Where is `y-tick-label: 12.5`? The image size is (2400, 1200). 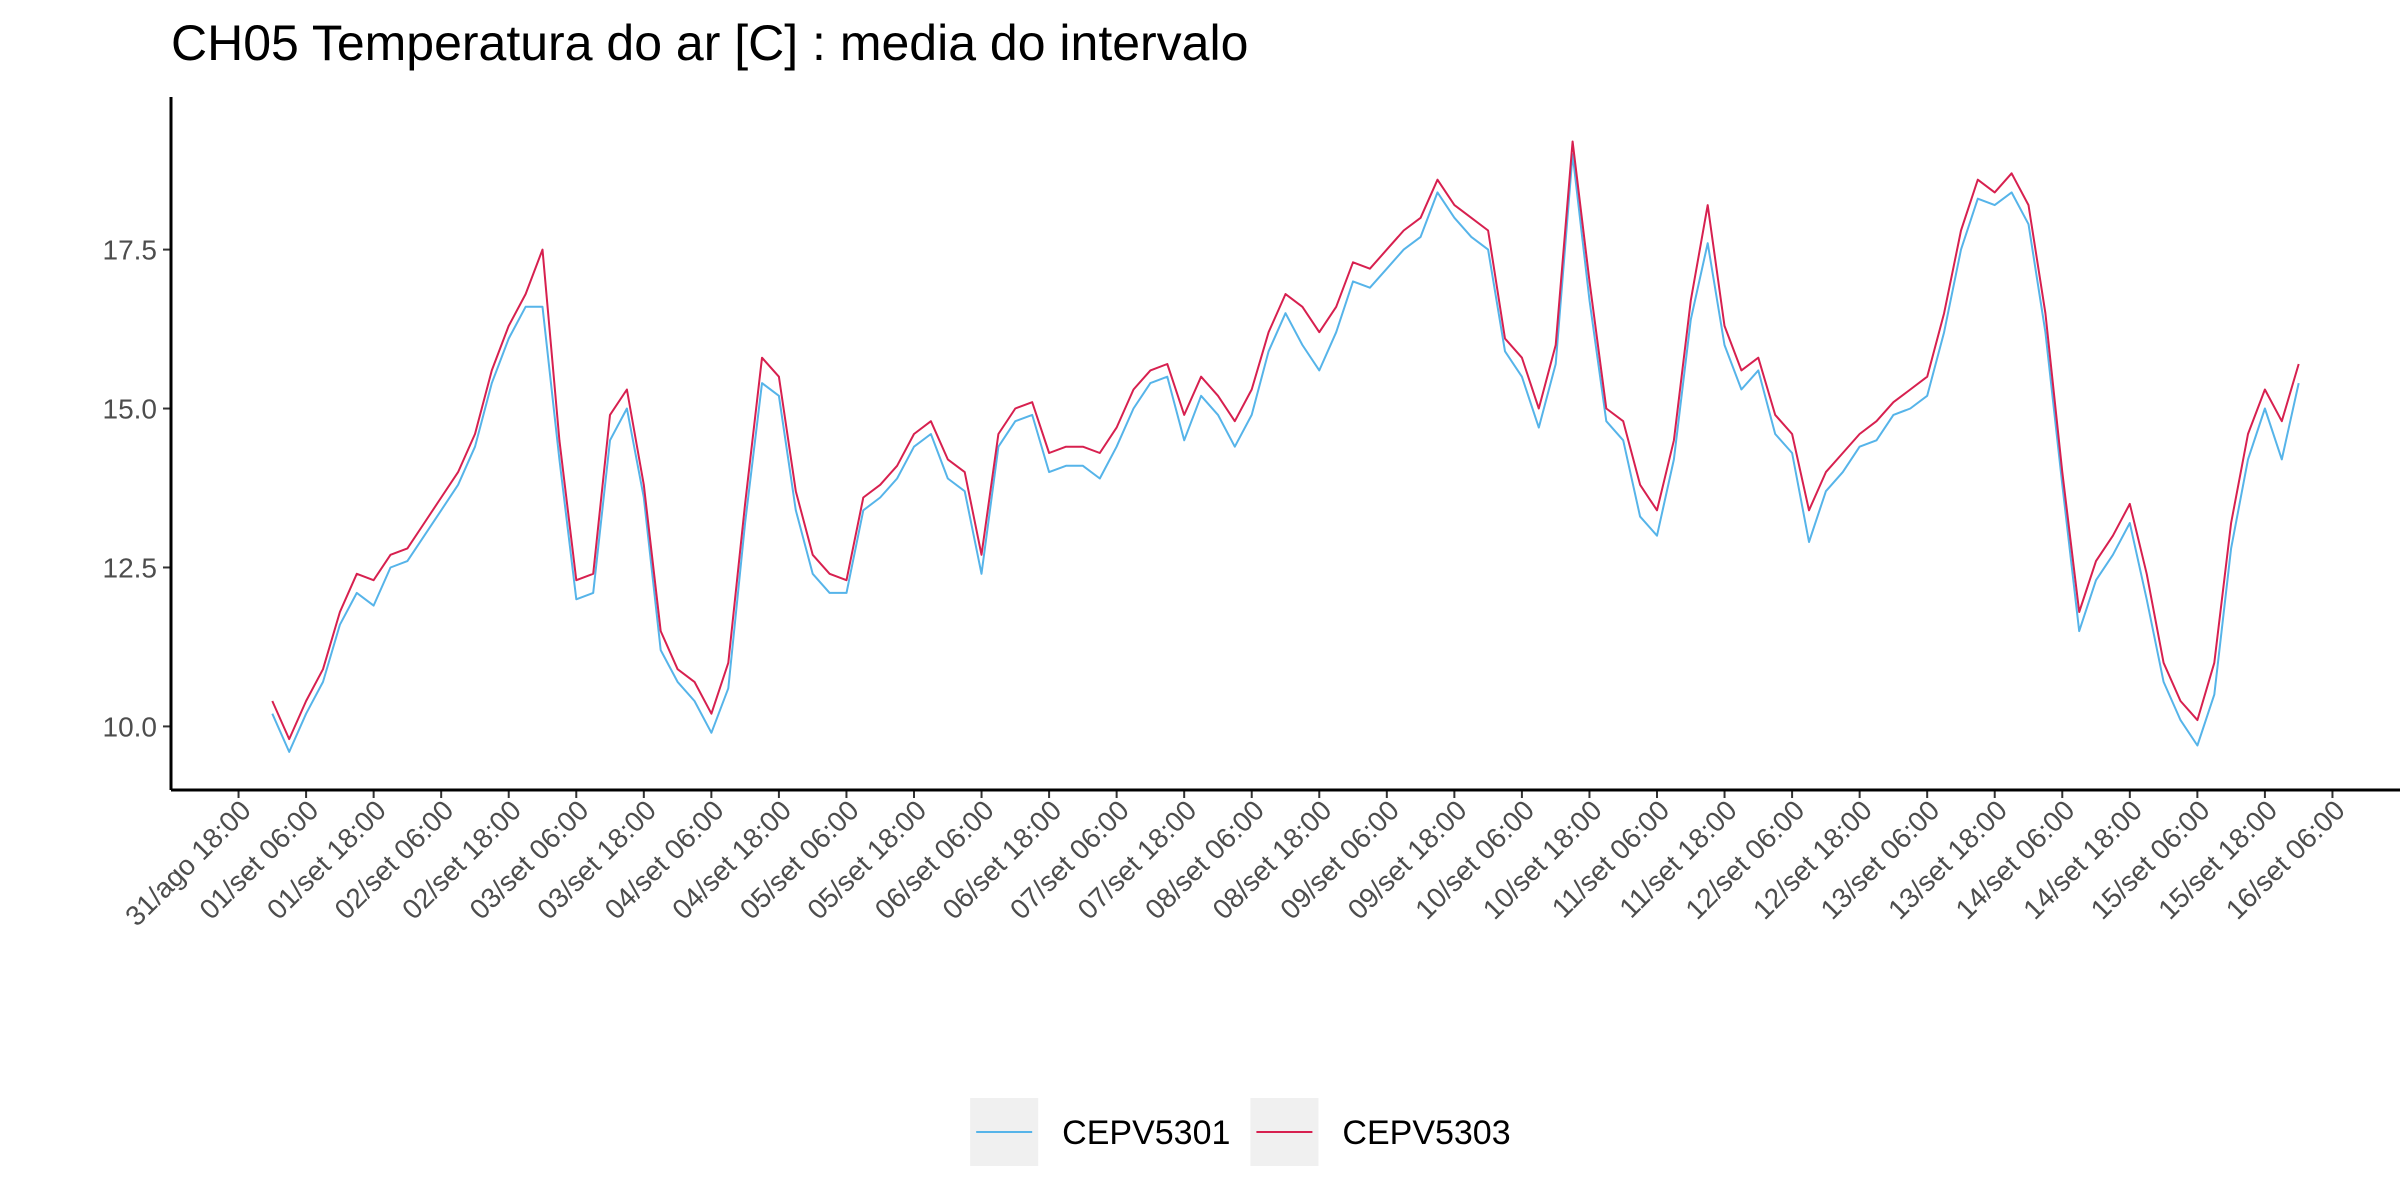 y-tick-label: 12.5 is located at coordinates (130, 567).